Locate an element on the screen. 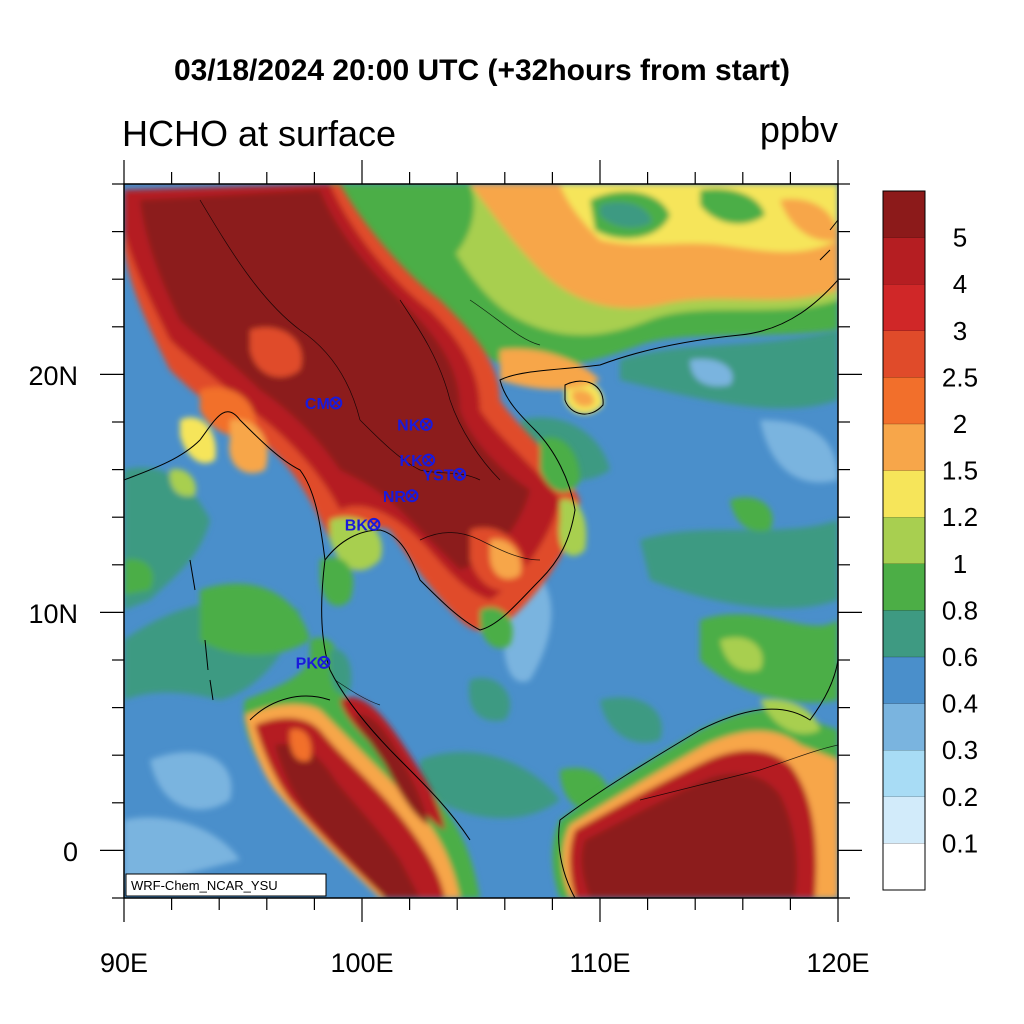 This screenshot has height=1024, width=1024. borneo-field is located at coordinates (695, 798).